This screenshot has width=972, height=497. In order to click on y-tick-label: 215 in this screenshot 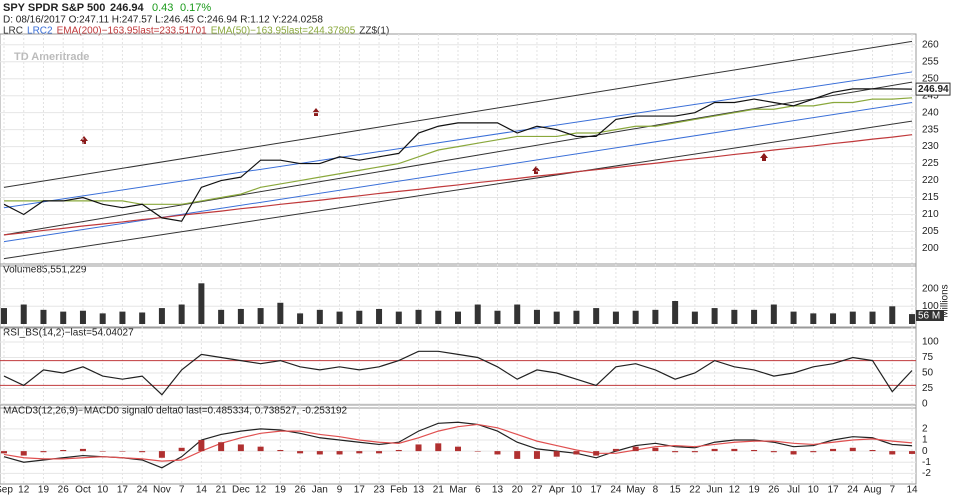, I will do `click(930, 197)`.